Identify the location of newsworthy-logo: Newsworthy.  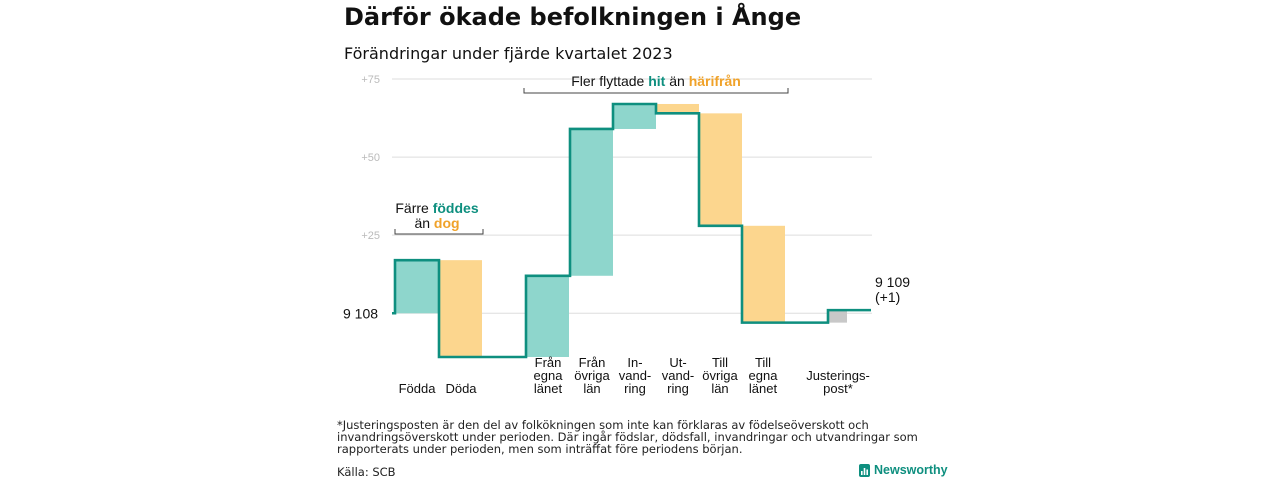
(903, 470).